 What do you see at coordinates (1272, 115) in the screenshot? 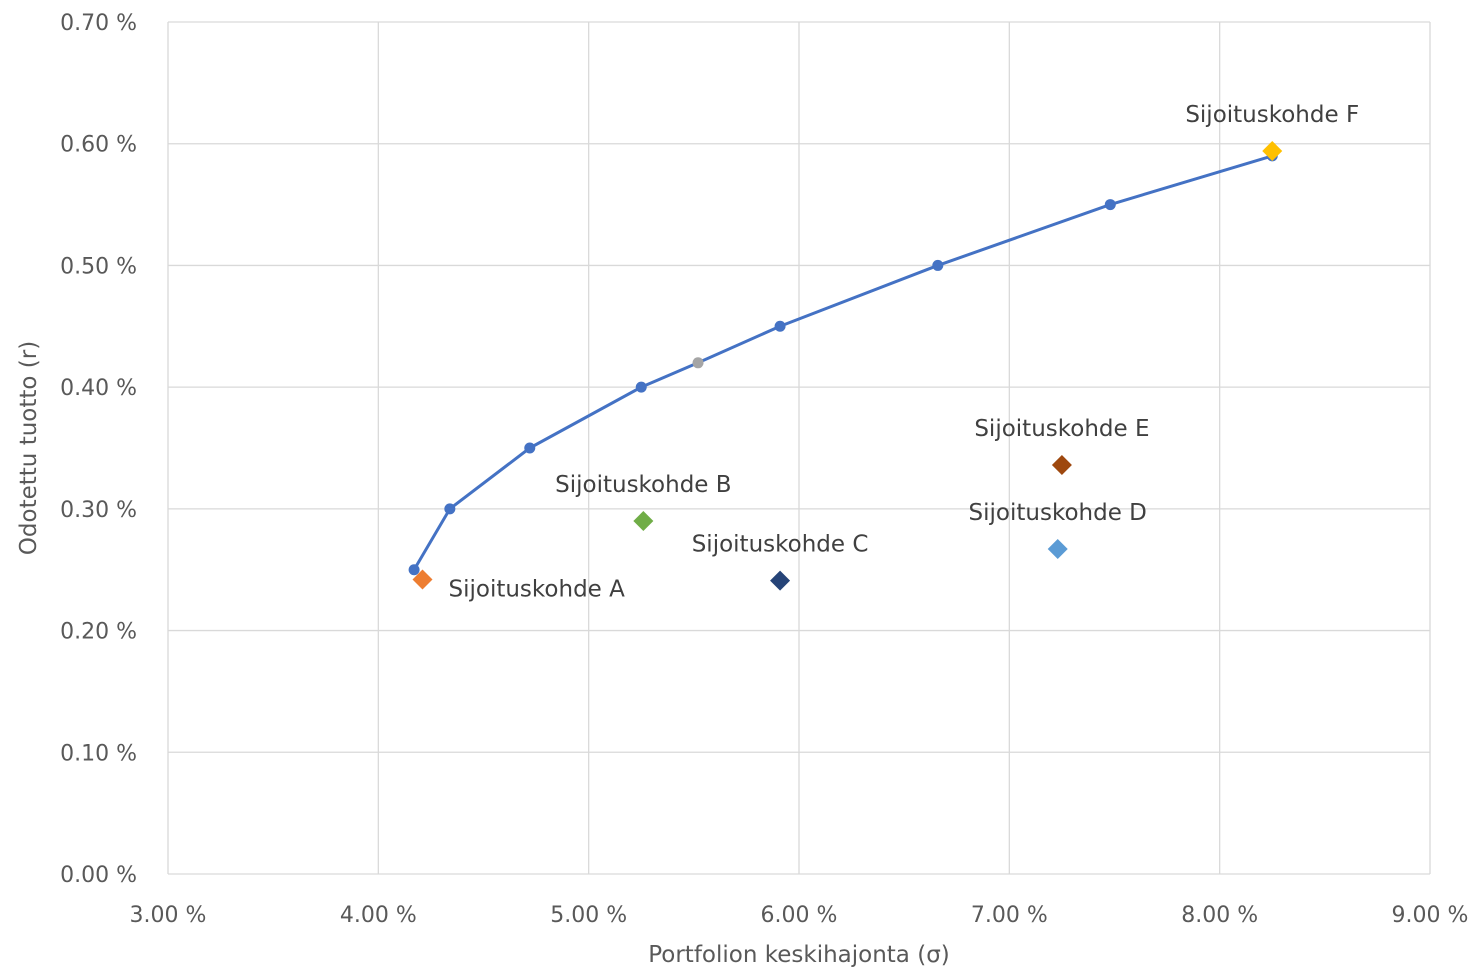
I see `asset-label: Sijoituskohde F` at bounding box center [1272, 115].